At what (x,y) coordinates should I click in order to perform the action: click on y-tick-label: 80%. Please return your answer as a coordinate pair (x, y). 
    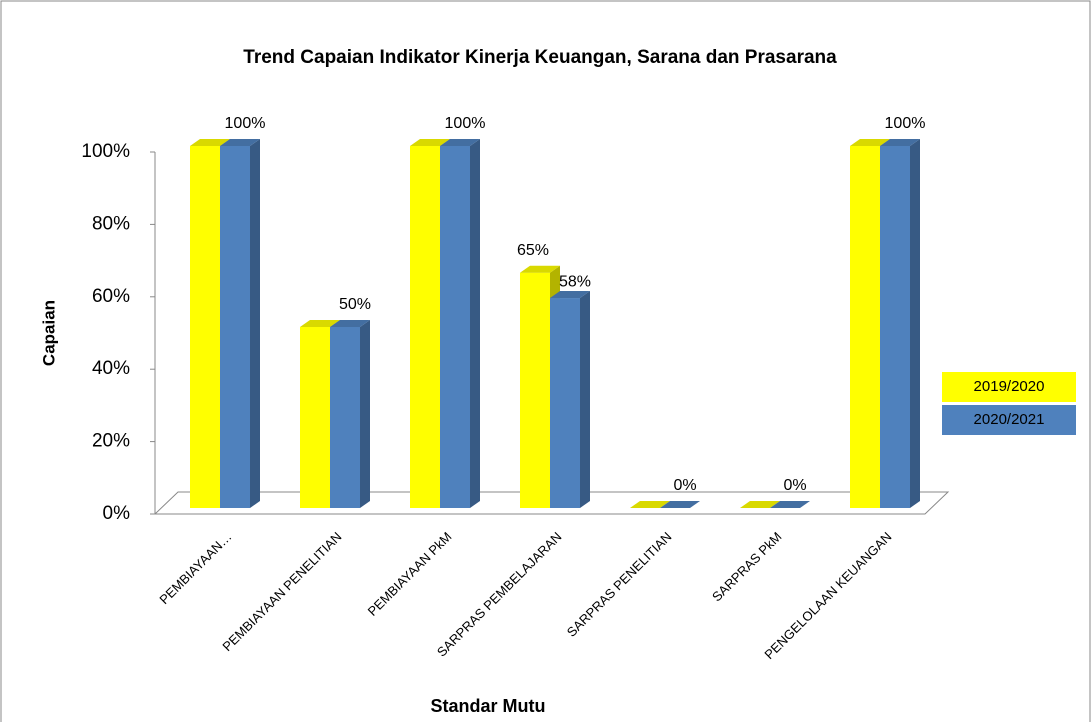
    Looking at the image, I should click on (111, 223).